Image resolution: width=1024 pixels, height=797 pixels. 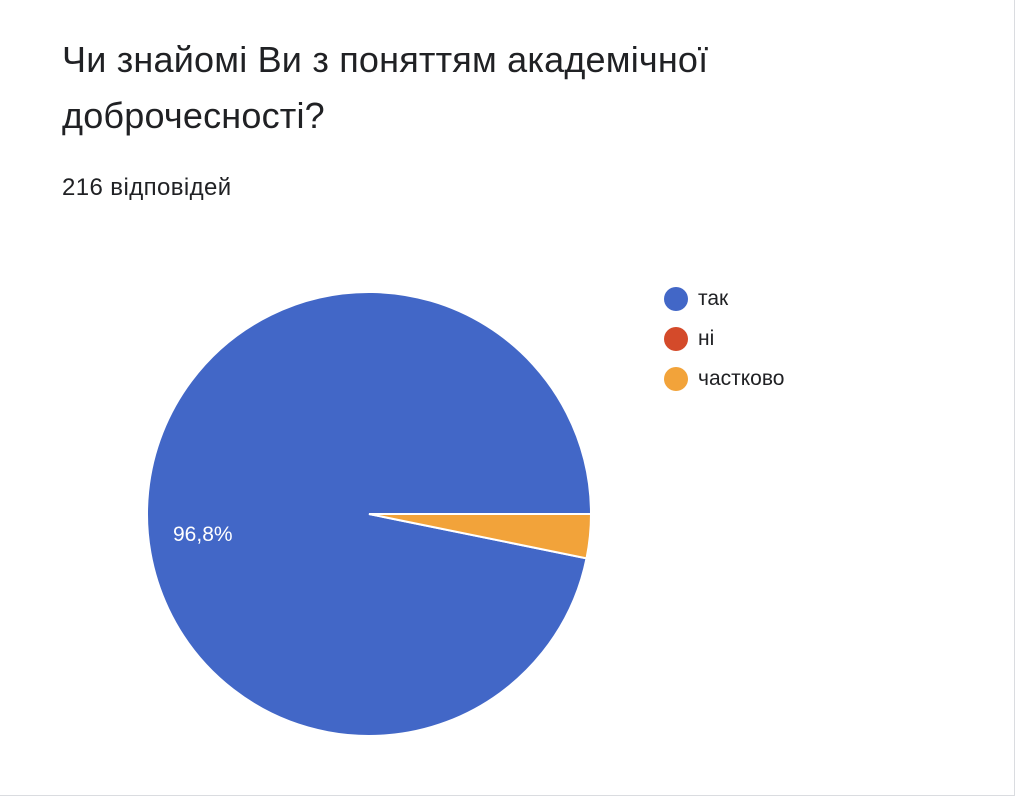 I want to click on pie-slice-chastkovo, so click(x=480, y=536).